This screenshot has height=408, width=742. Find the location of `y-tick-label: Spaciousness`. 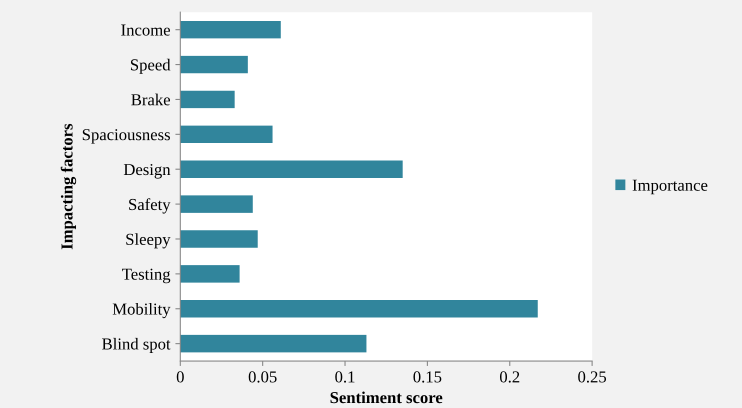

y-tick-label: Spaciousness is located at coordinates (126, 136).